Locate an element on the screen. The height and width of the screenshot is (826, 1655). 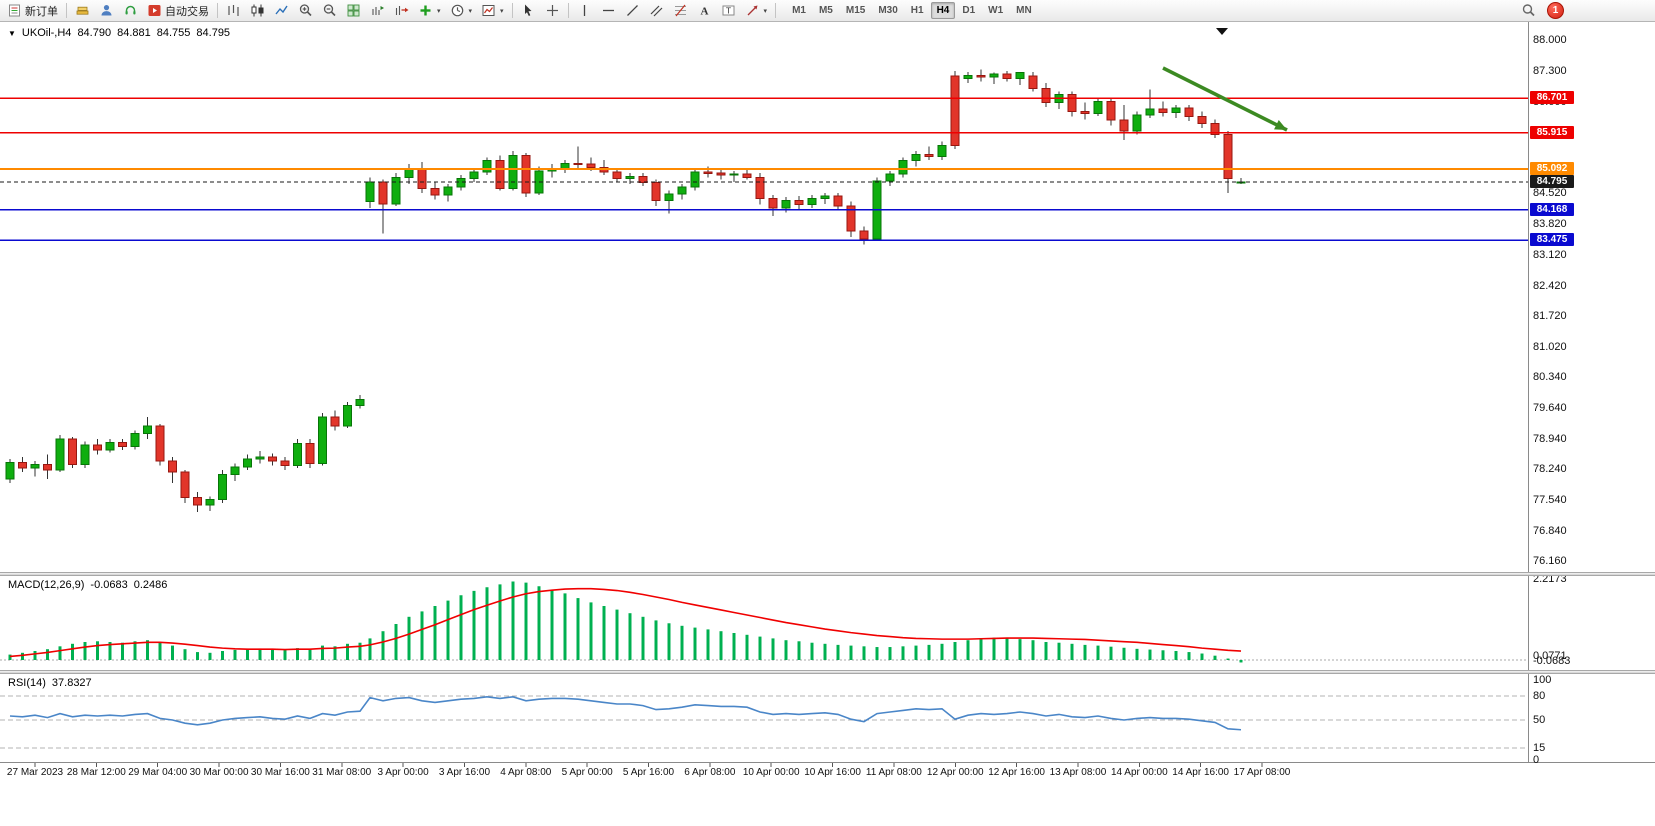
line-chart-mode-button is located at coordinates (281, 11).